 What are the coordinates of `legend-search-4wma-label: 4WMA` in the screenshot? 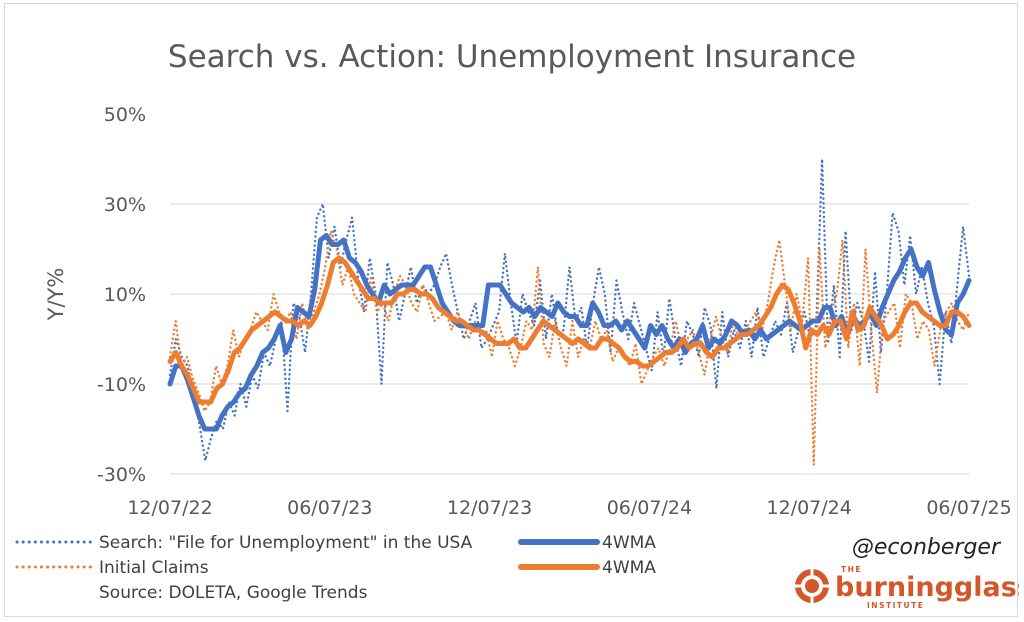 It's located at (629, 543).